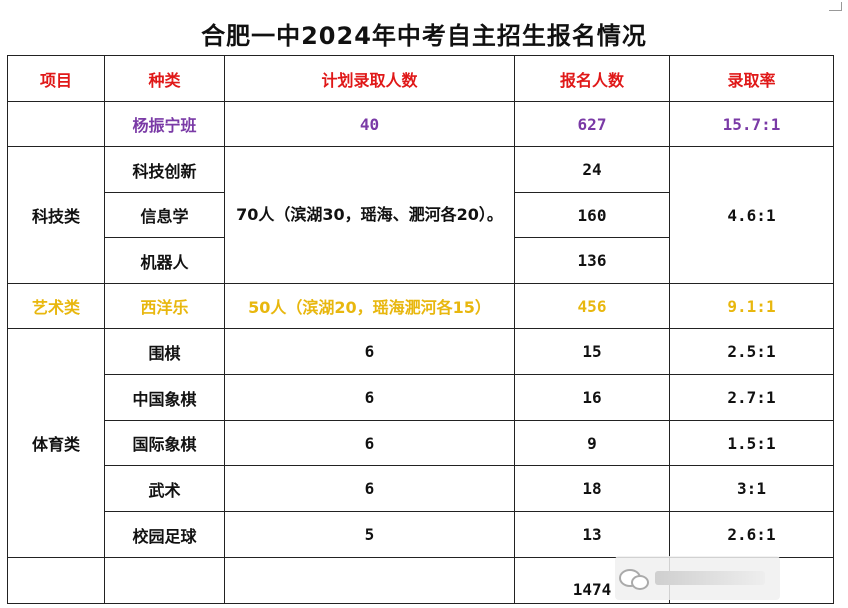 The width and height of the screenshot is (848, 608). Describe the element at coordinates (164, 260) in the screenshot. I see `kind-cell: 机器人` at that location.